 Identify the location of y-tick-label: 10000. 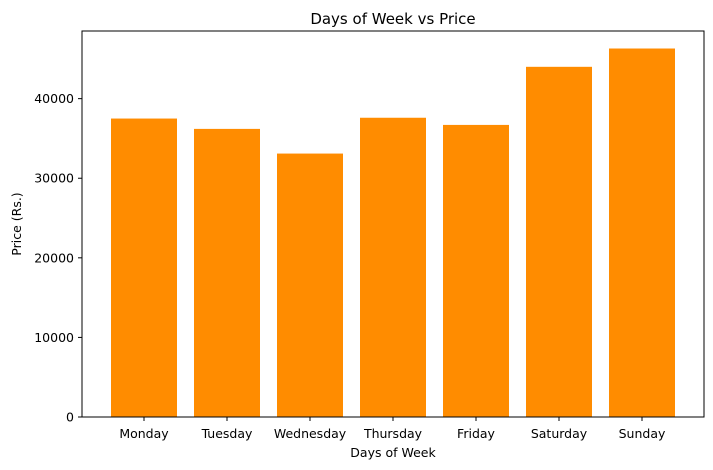
(54, 337).